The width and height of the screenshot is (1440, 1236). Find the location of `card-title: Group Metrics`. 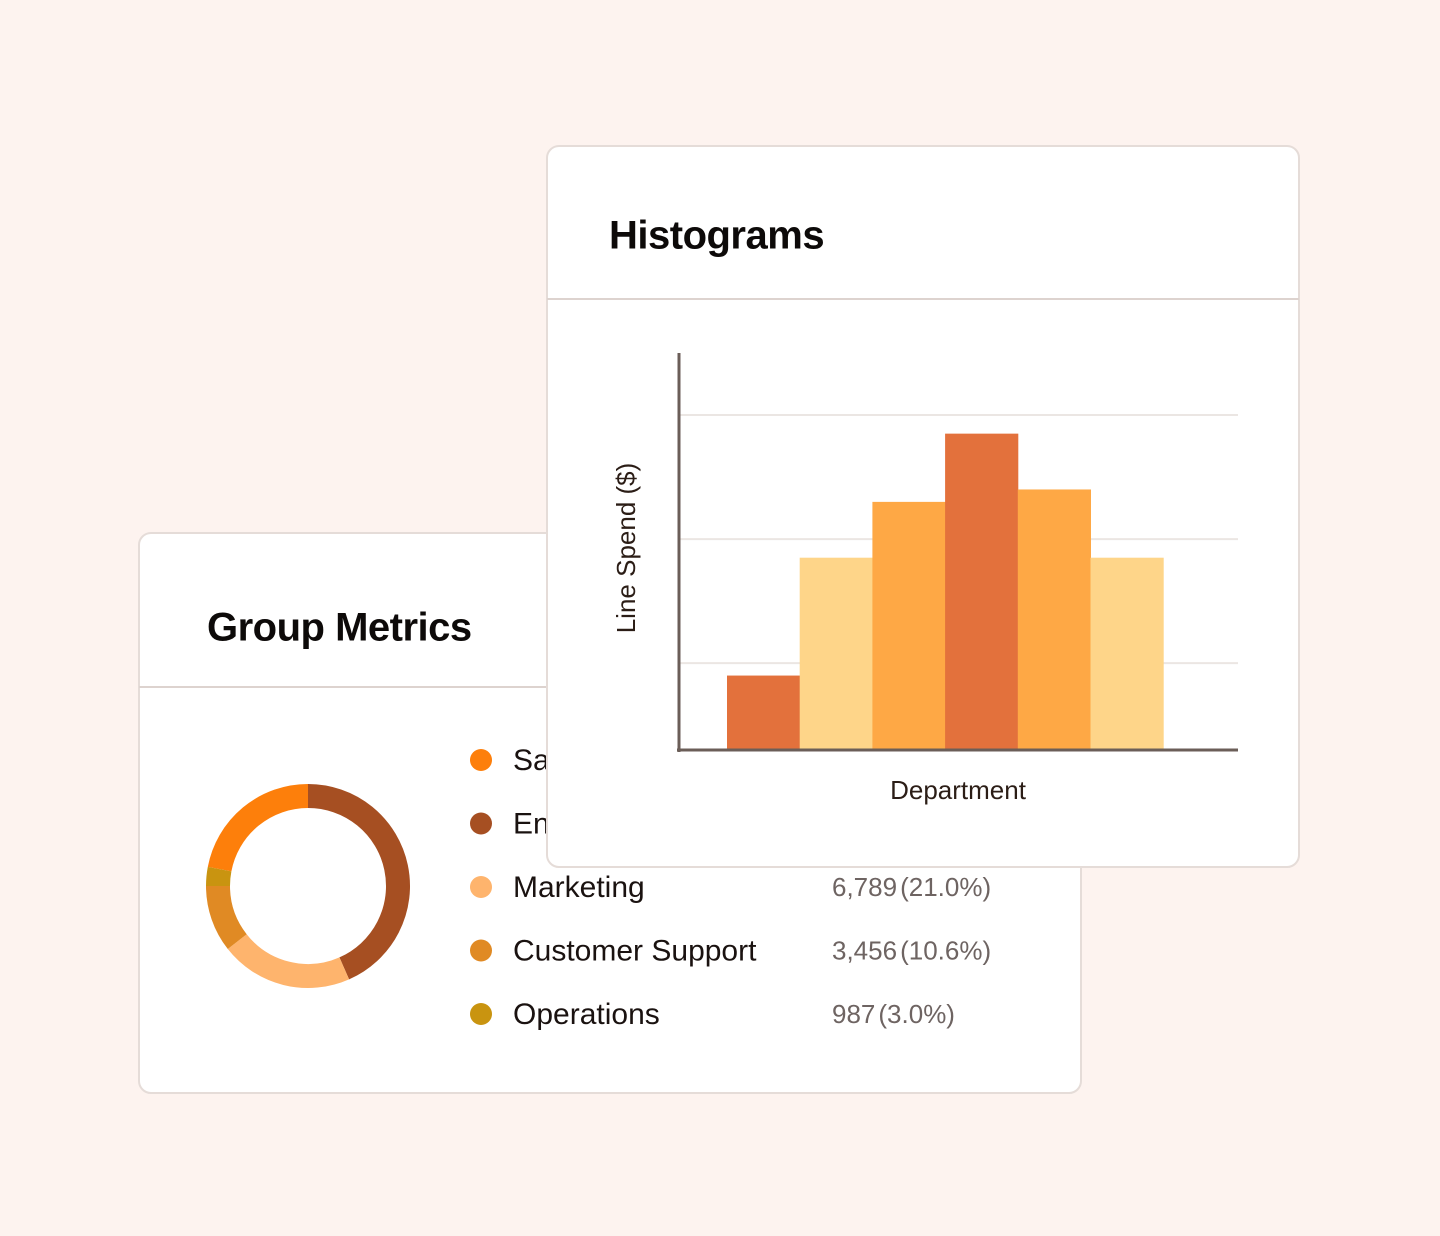

card-title: Group Metrics is located at coordinates (339, 628).